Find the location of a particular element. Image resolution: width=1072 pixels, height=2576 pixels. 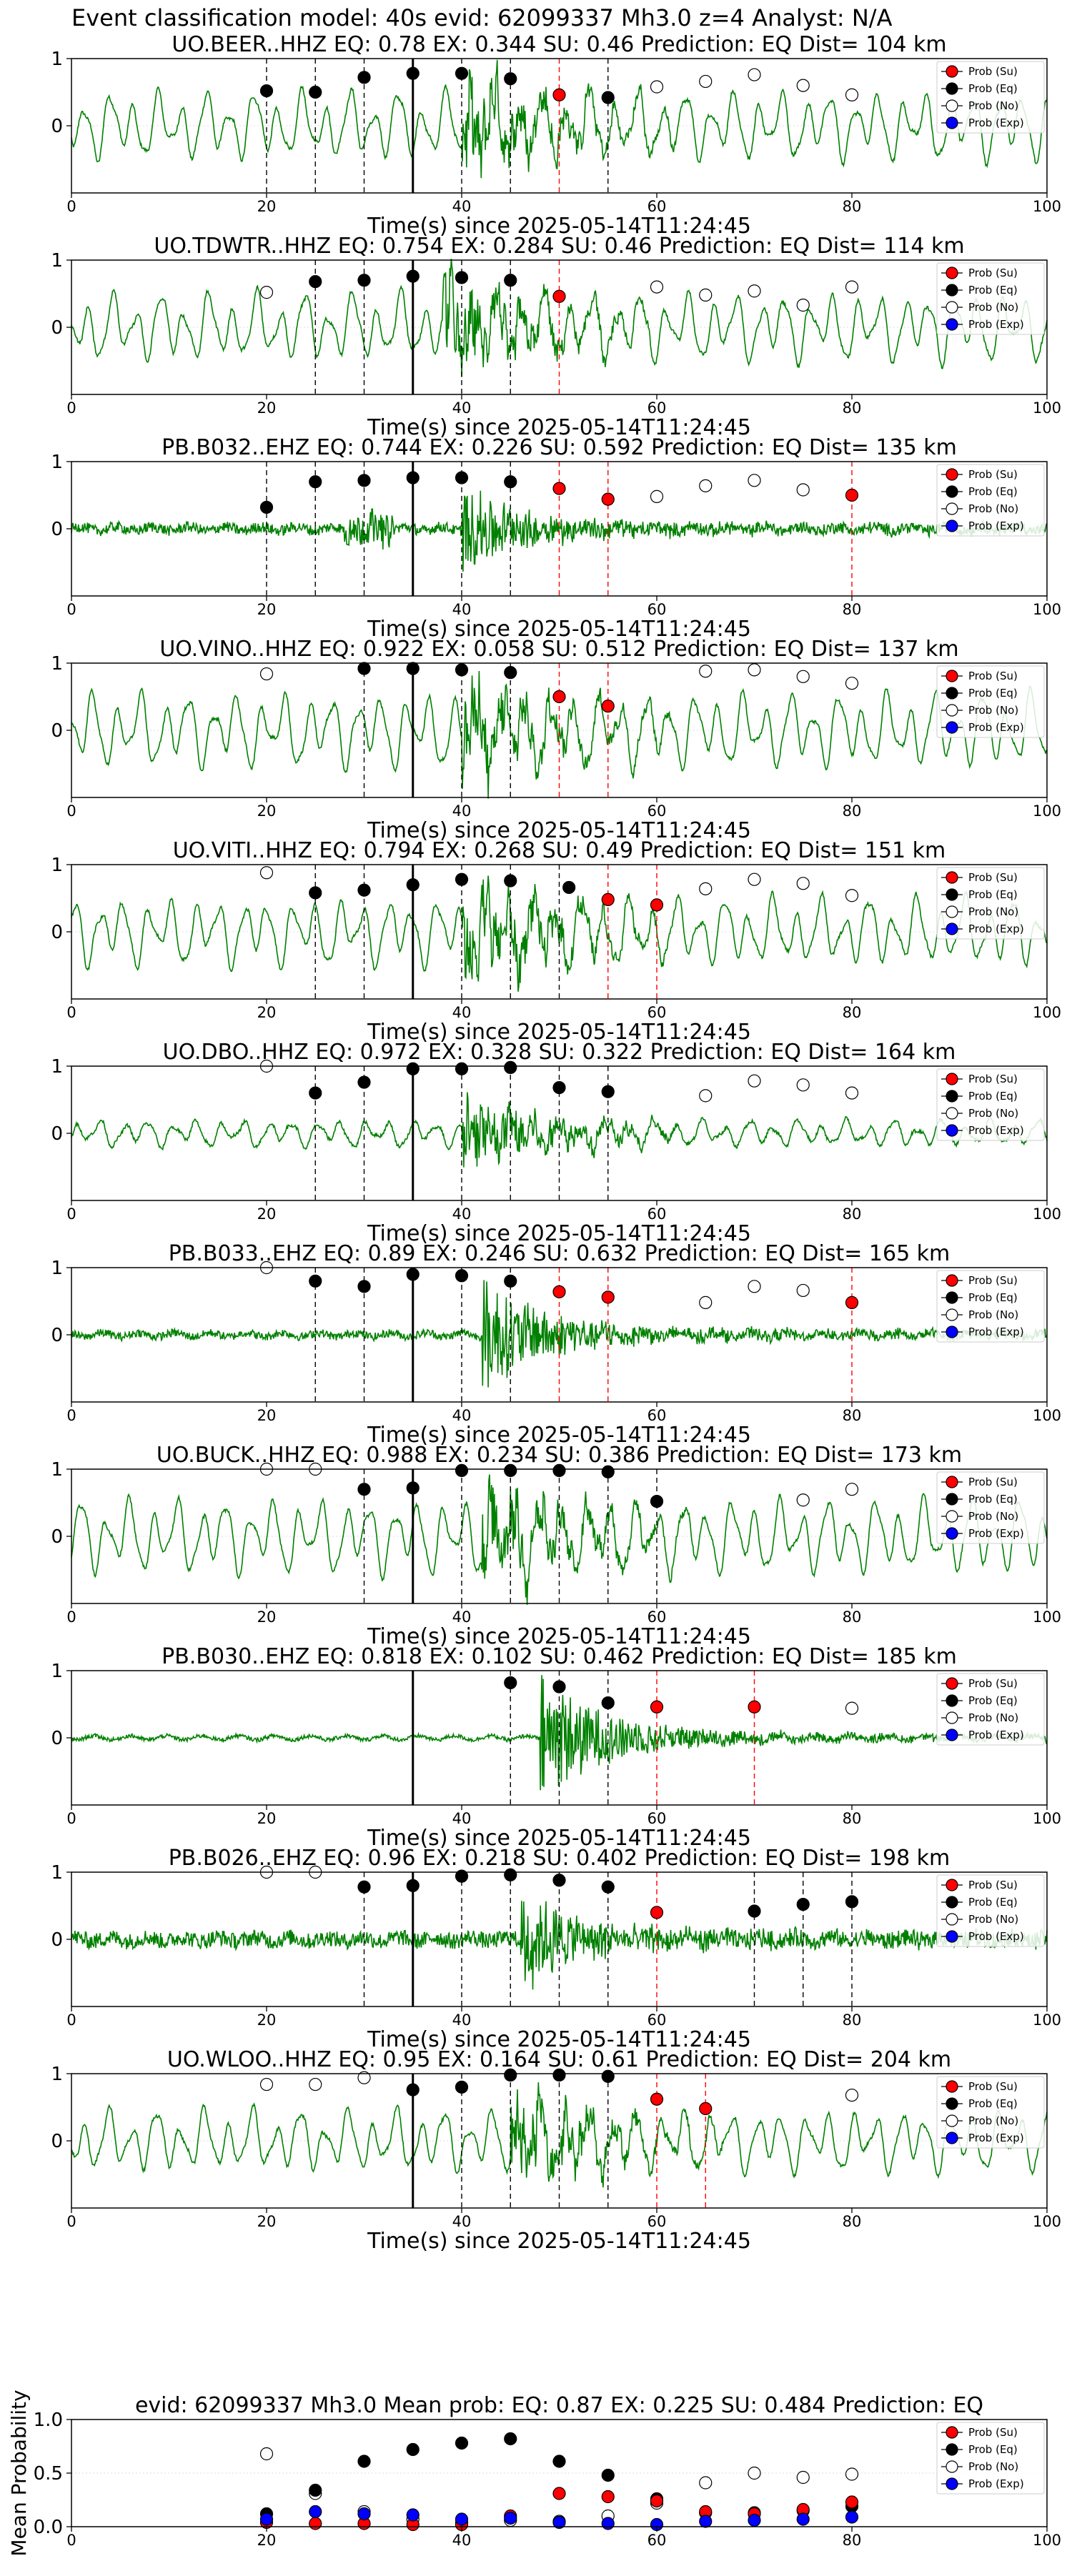

x-tick-label: 20 is located at coordinates (267, 811).